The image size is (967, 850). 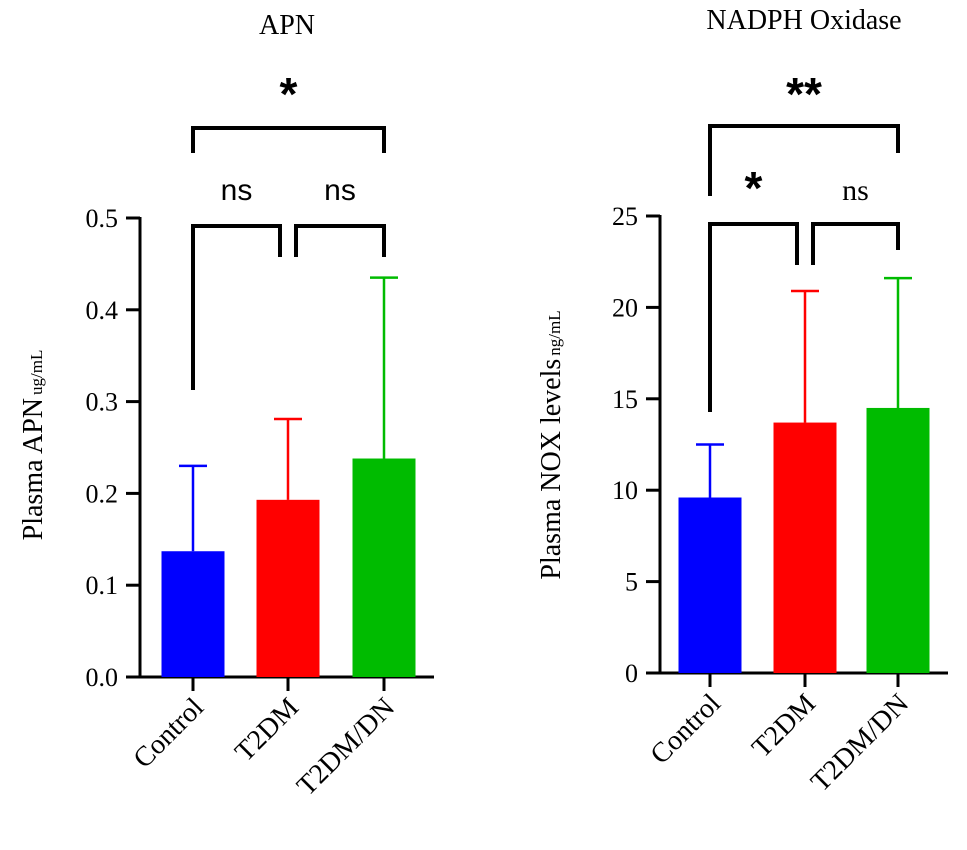 What do you see at coordinates (287, 25) in the screenshot?
I see `chart-title-apn: APN` at bounding box center [287, 25].